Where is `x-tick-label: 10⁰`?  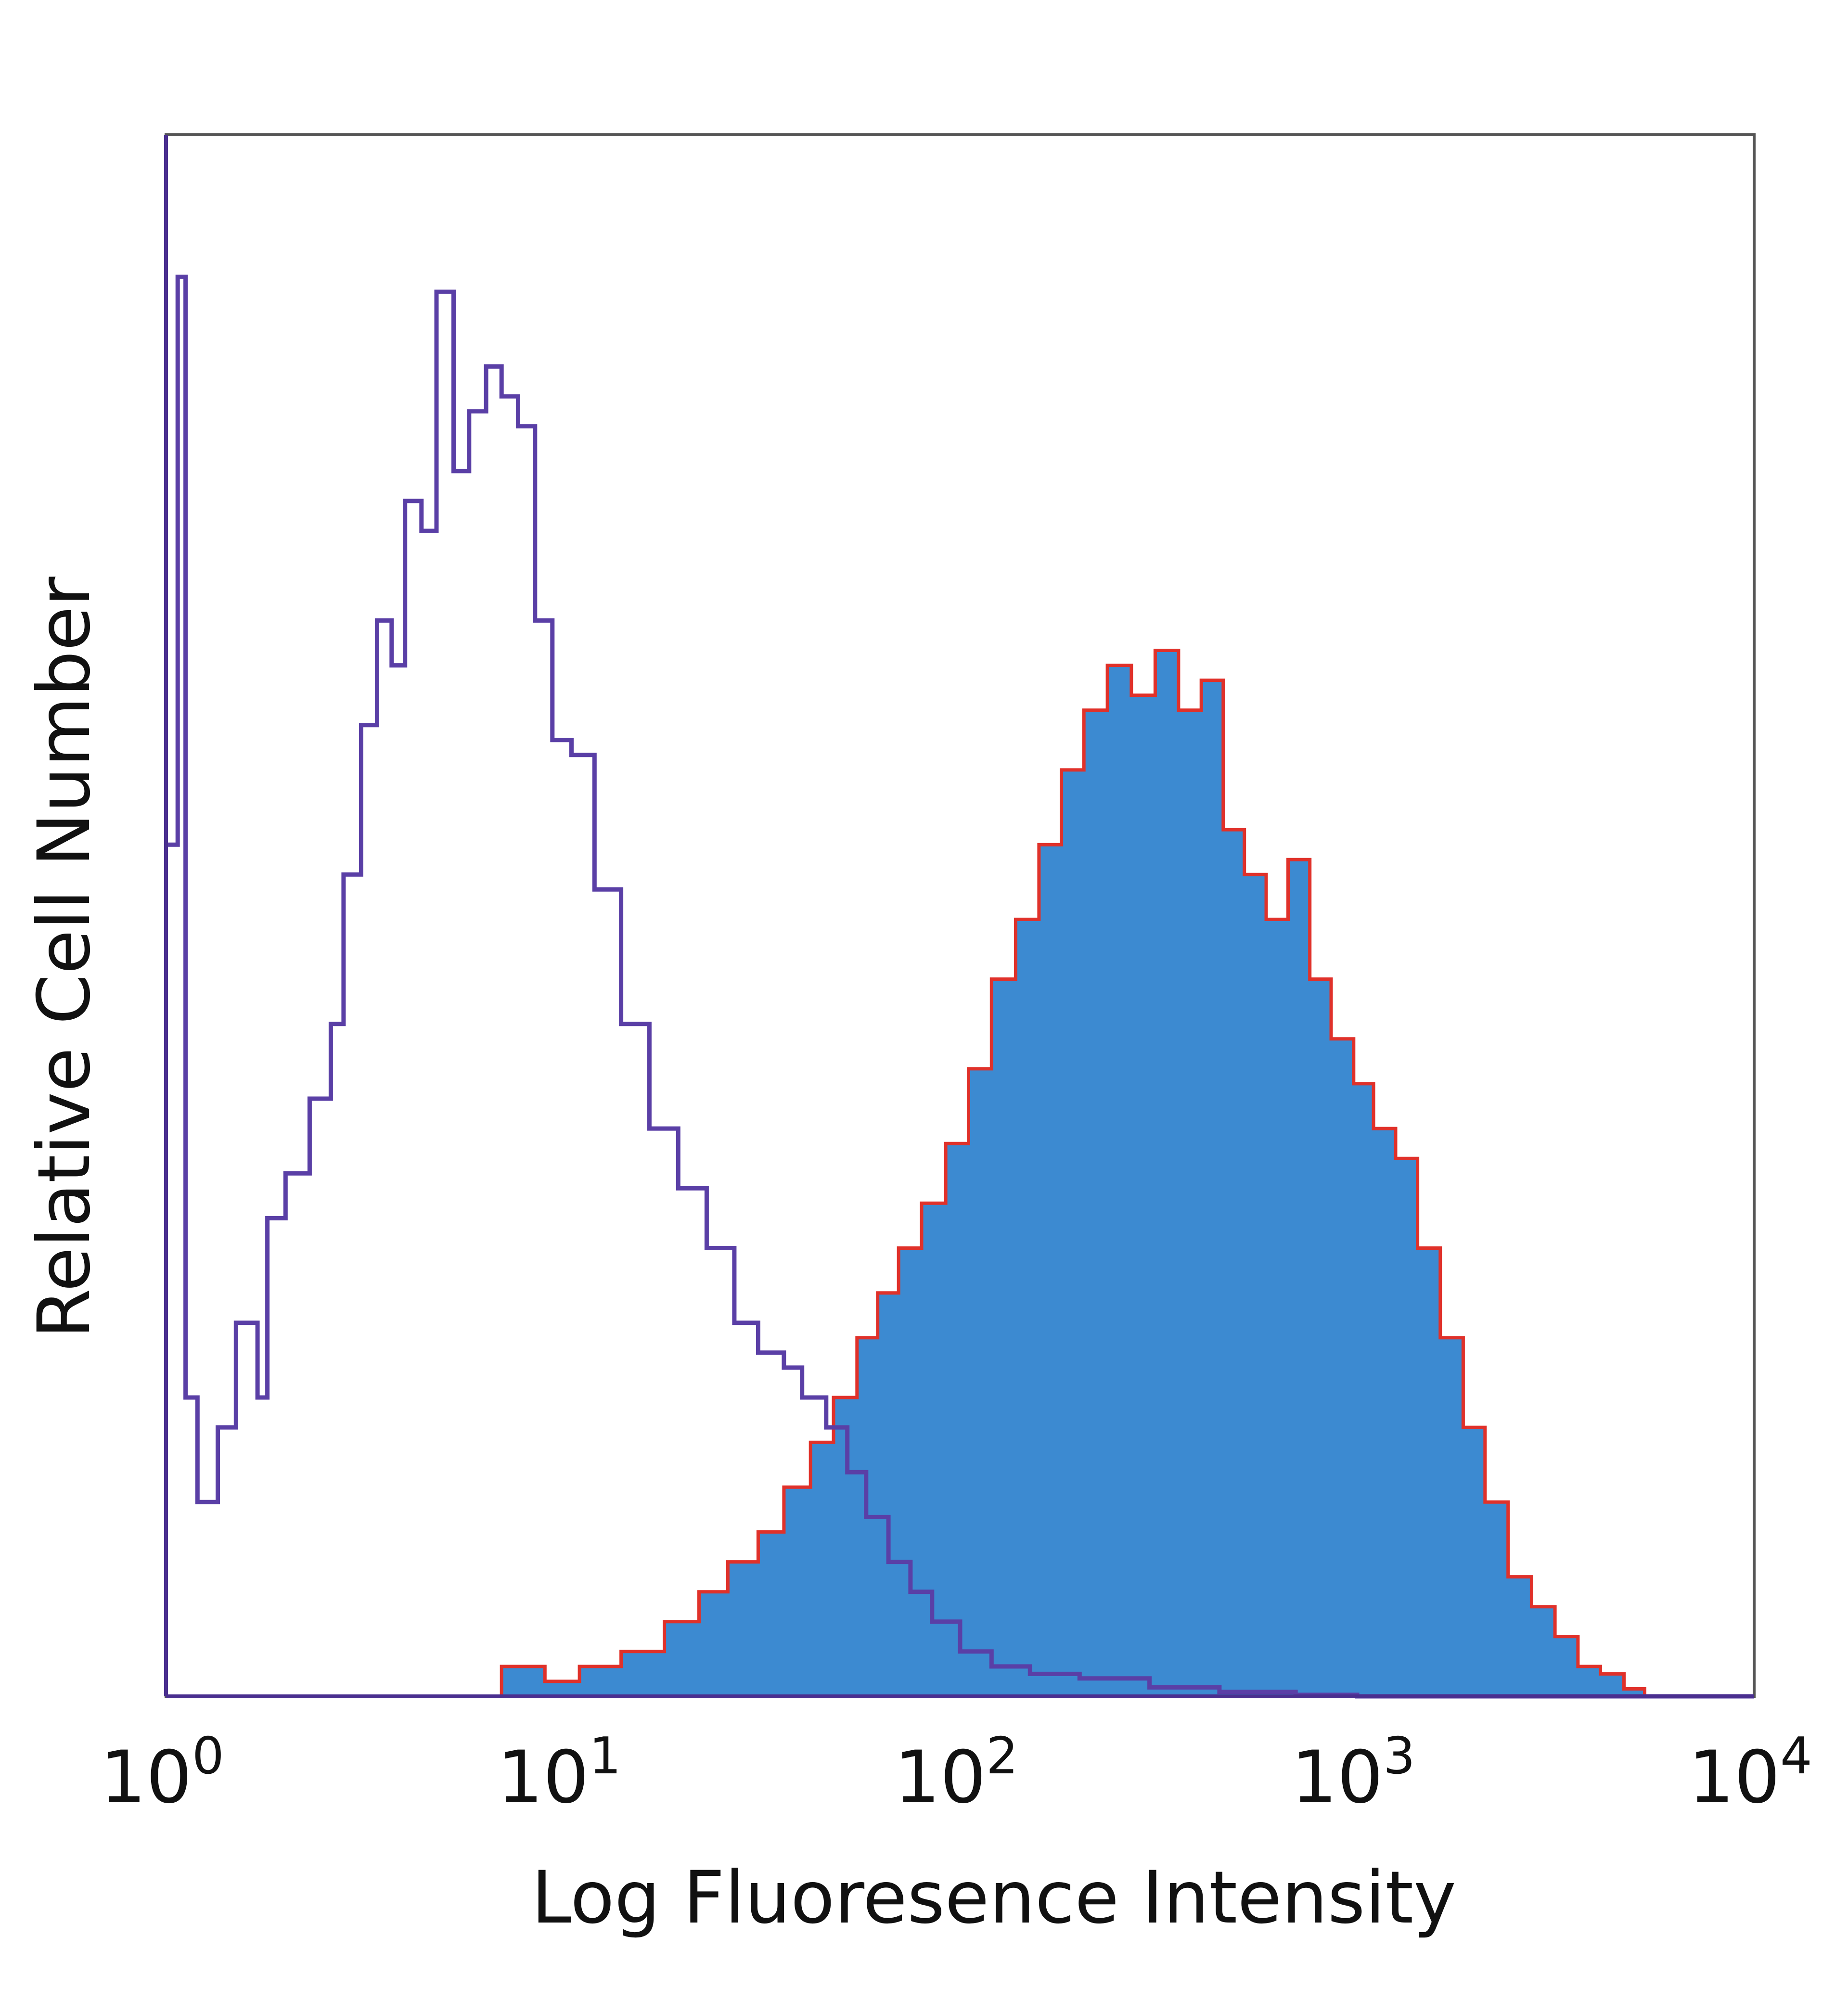 x-tick-label: 10⁰ is located at coordinates (162, 1773).